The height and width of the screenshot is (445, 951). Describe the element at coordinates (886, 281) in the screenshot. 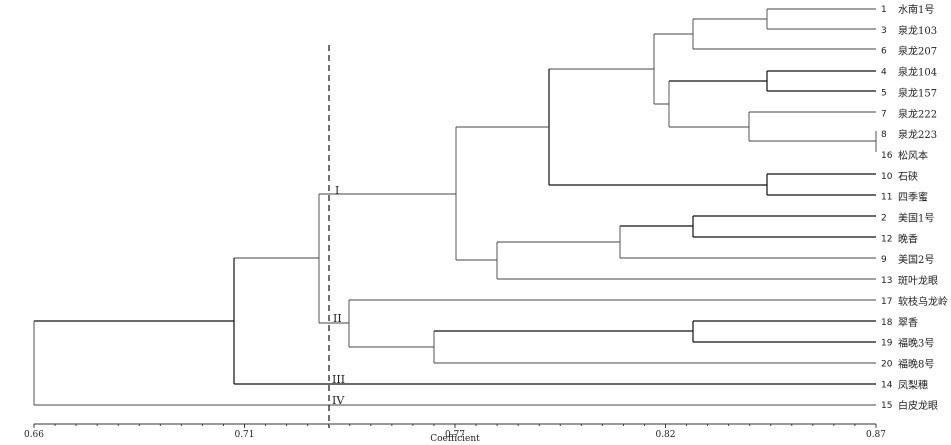

I see `leaf-number: 13` at that location.